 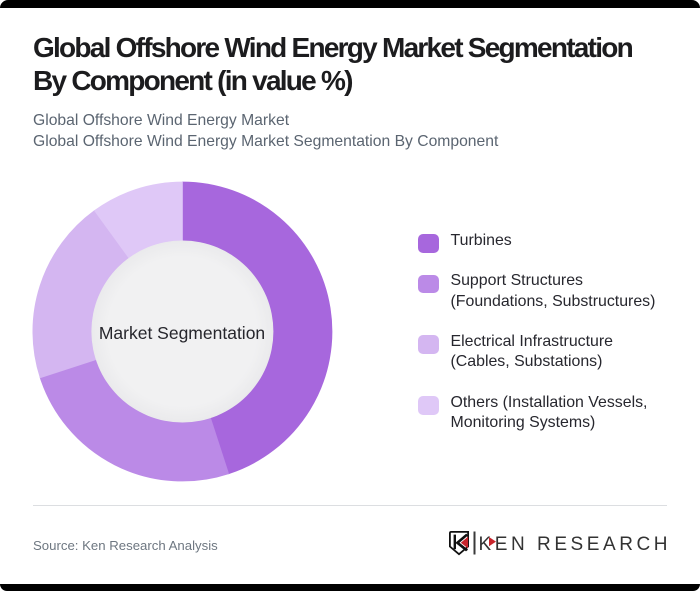 I want to click on svg-text: KEN RESEARCH, so click(x=575, y=544).